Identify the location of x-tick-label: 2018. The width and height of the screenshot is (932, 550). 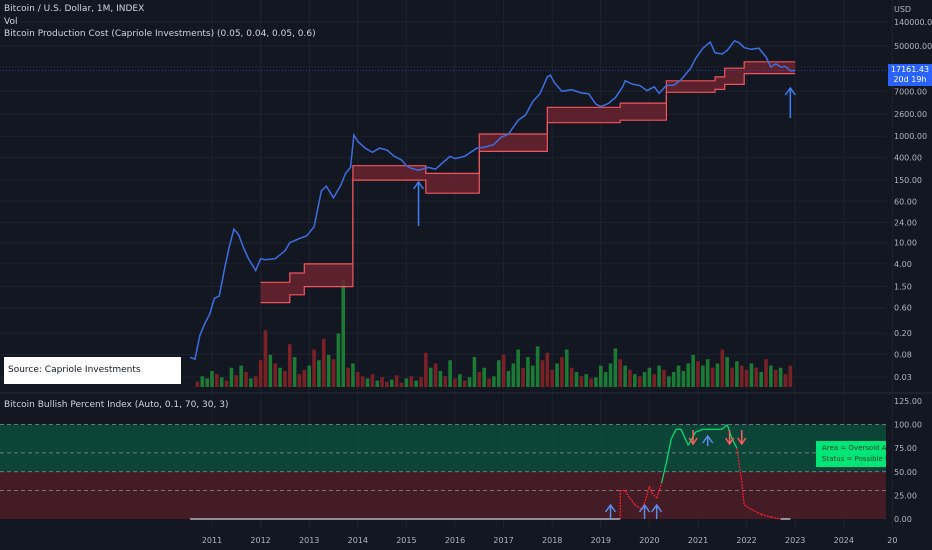
(552, 540).